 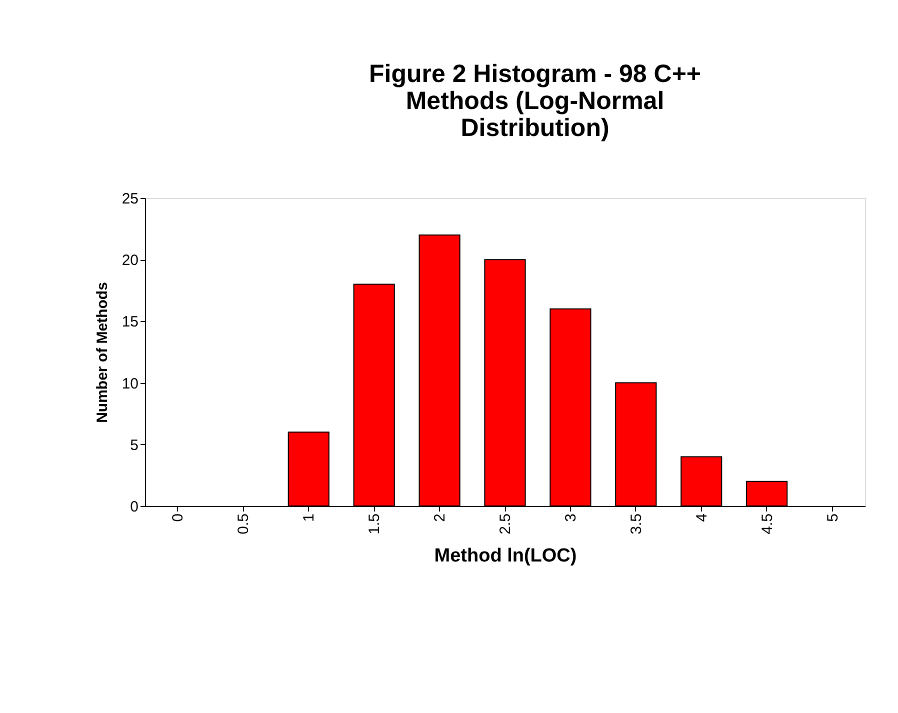 I want to click on x-tick-label: 3.5, so click(x=636, y=524).